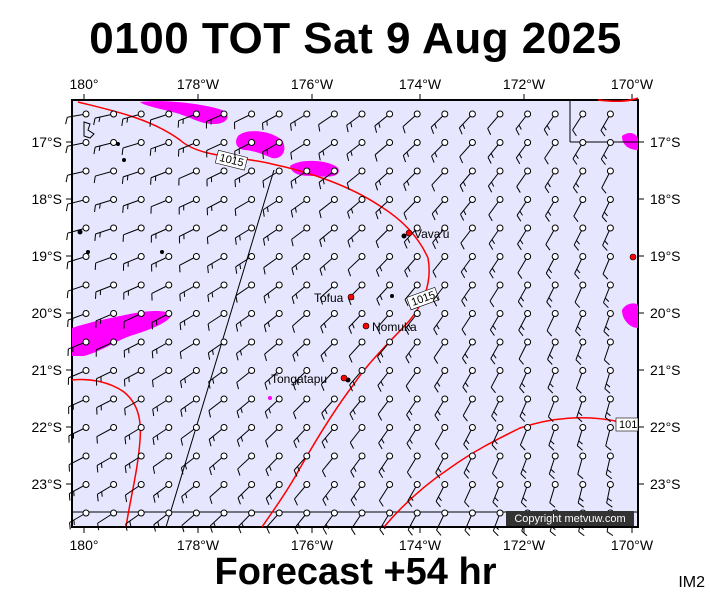 Image resolution: width=711 pixels, height=600 pixels. What do you see at coordinates (88, 252) in the screenshot?
I see `island-dot` at bounding box center [88, 252].